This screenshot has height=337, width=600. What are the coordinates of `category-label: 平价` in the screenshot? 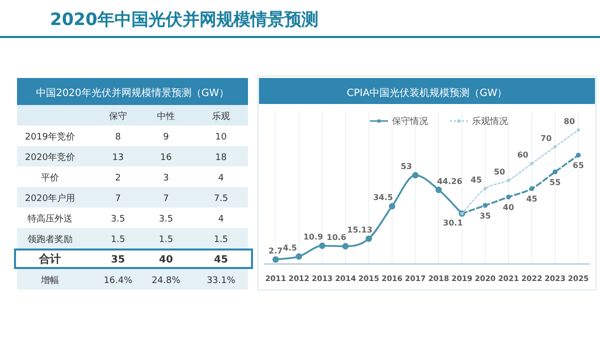 It's located at (50, 179).